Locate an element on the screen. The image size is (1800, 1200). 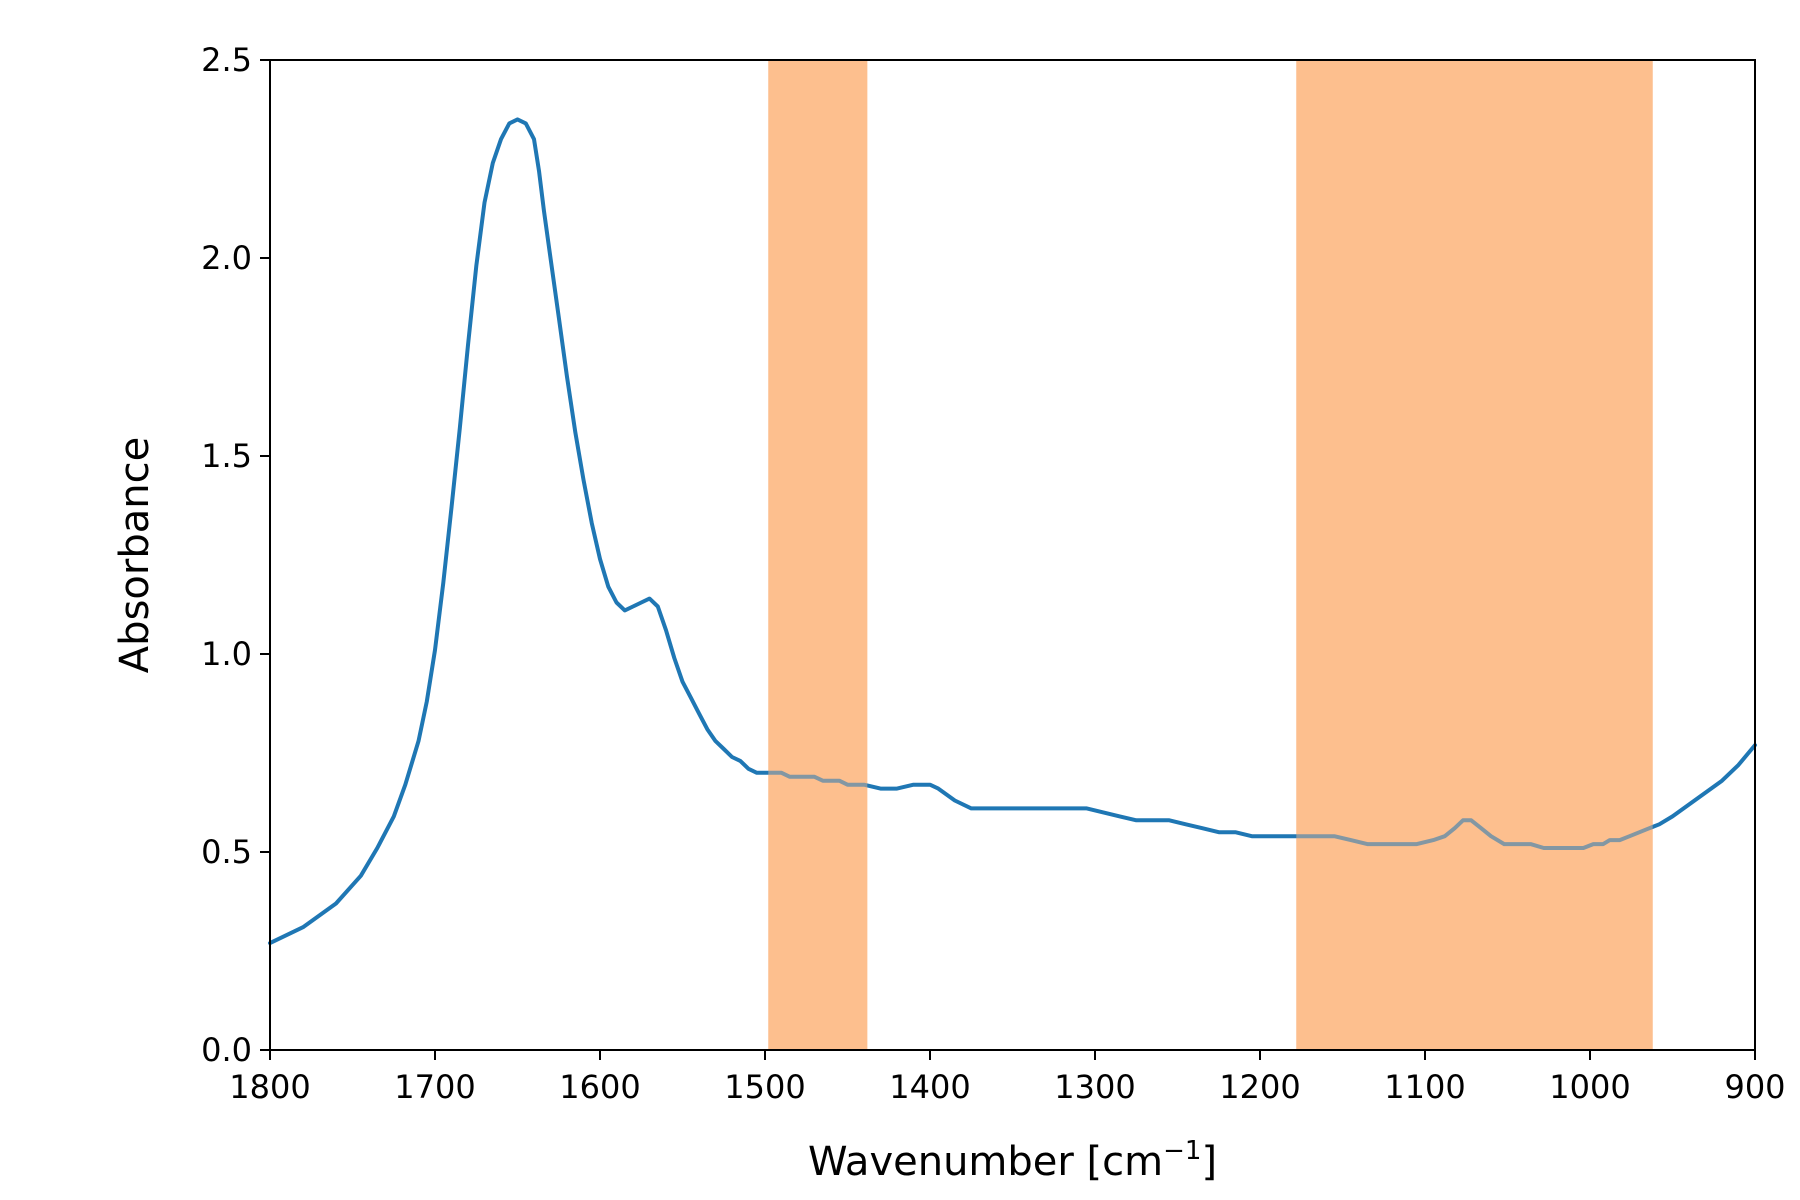
y-axis-title: Absorbance is located at coordinates (135, 555).